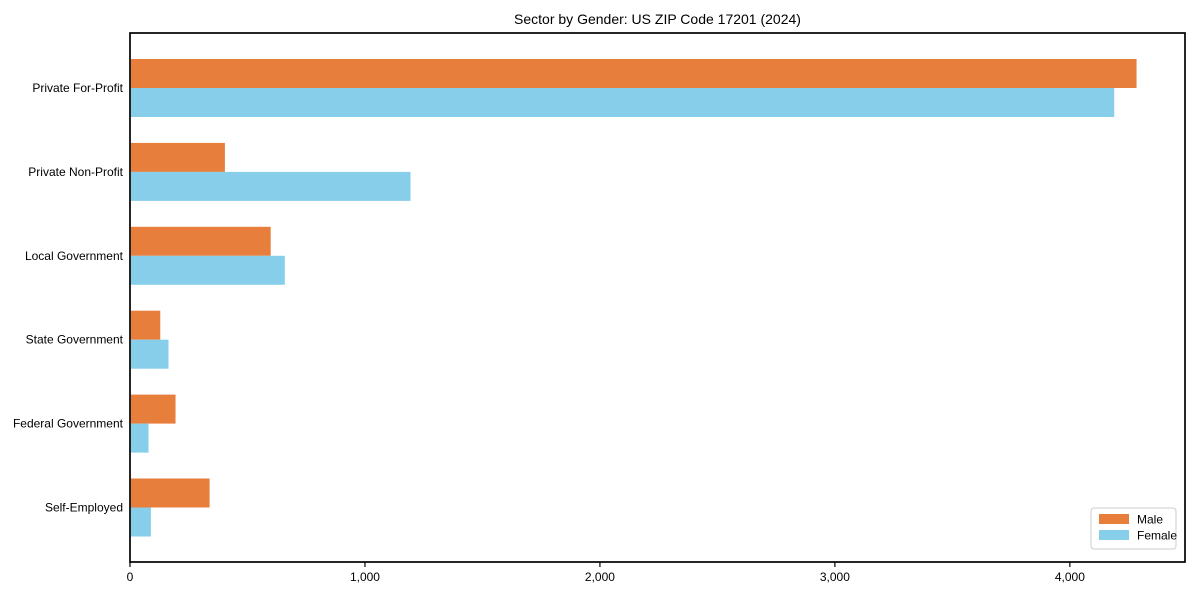 Image resolution: width=1200 pixels, height=600 pixels. Describe the element at coordinates (1157, 536) in the screenshot. I see `legend-label-female: Female` at that location.